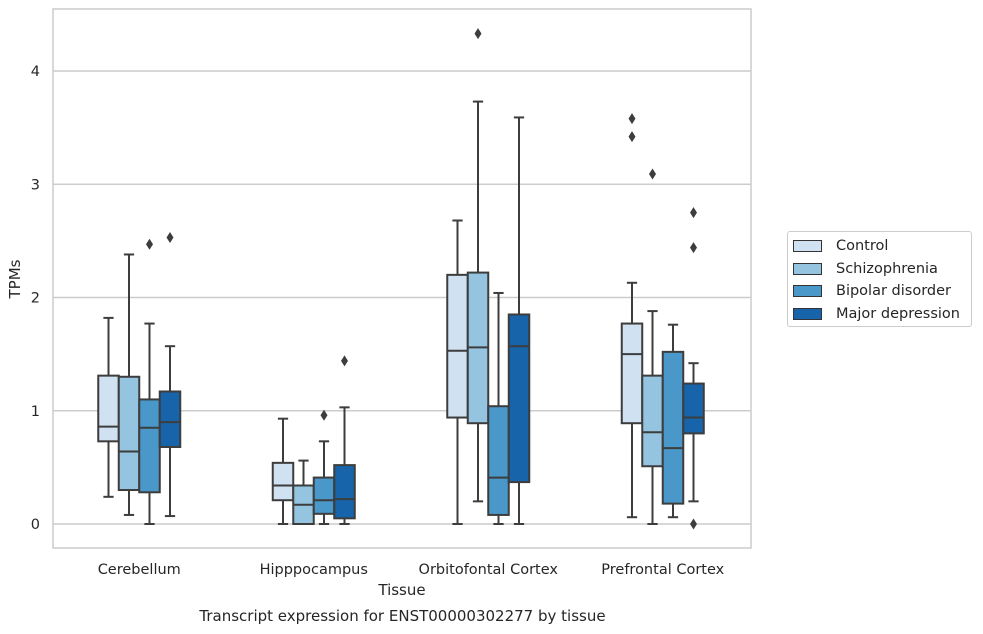 This screenshot has height=634, width=983. What do you see at coordinates (862, 246) in the screenshot?
I see `legend-label: Control` at bounding box center [862, 246].